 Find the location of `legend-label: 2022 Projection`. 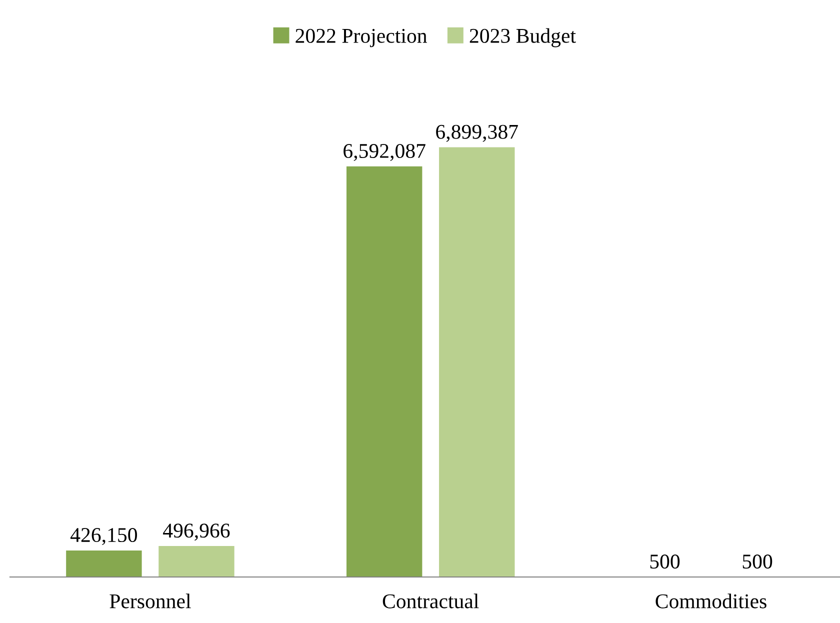

legend-label: 2022 Projection is located at coordinates (361, 38).